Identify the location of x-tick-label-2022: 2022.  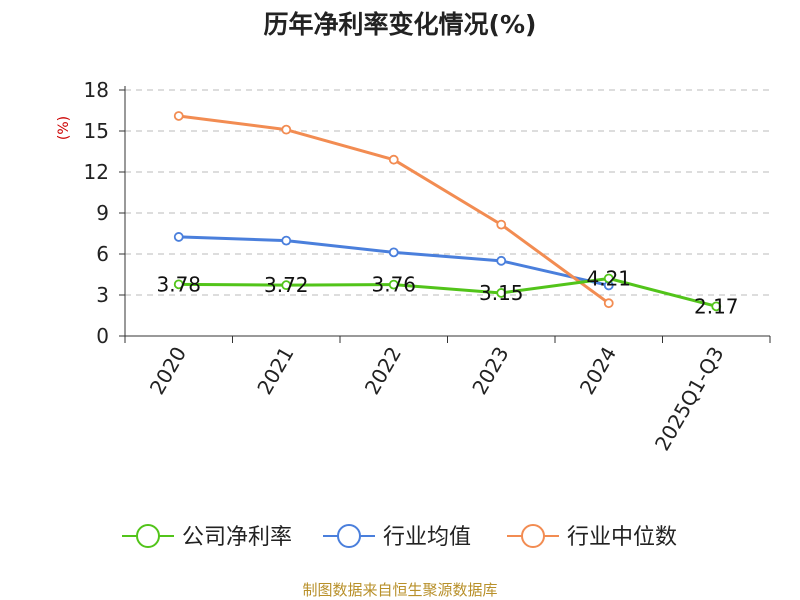
(383, 371).